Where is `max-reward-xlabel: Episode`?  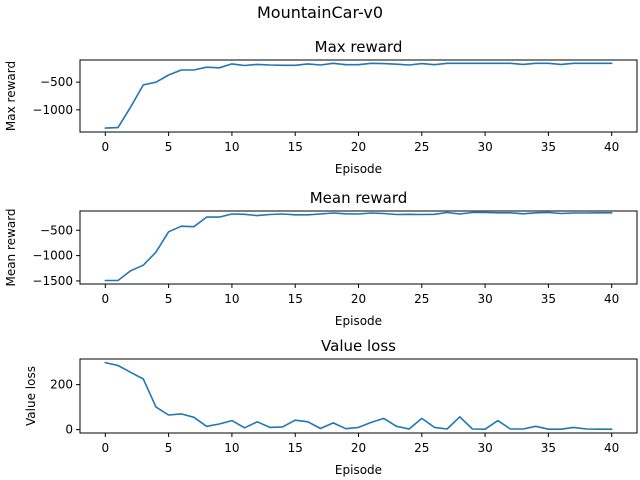 max-reward-xlabel: Episode is located at coordinates (358, 169).